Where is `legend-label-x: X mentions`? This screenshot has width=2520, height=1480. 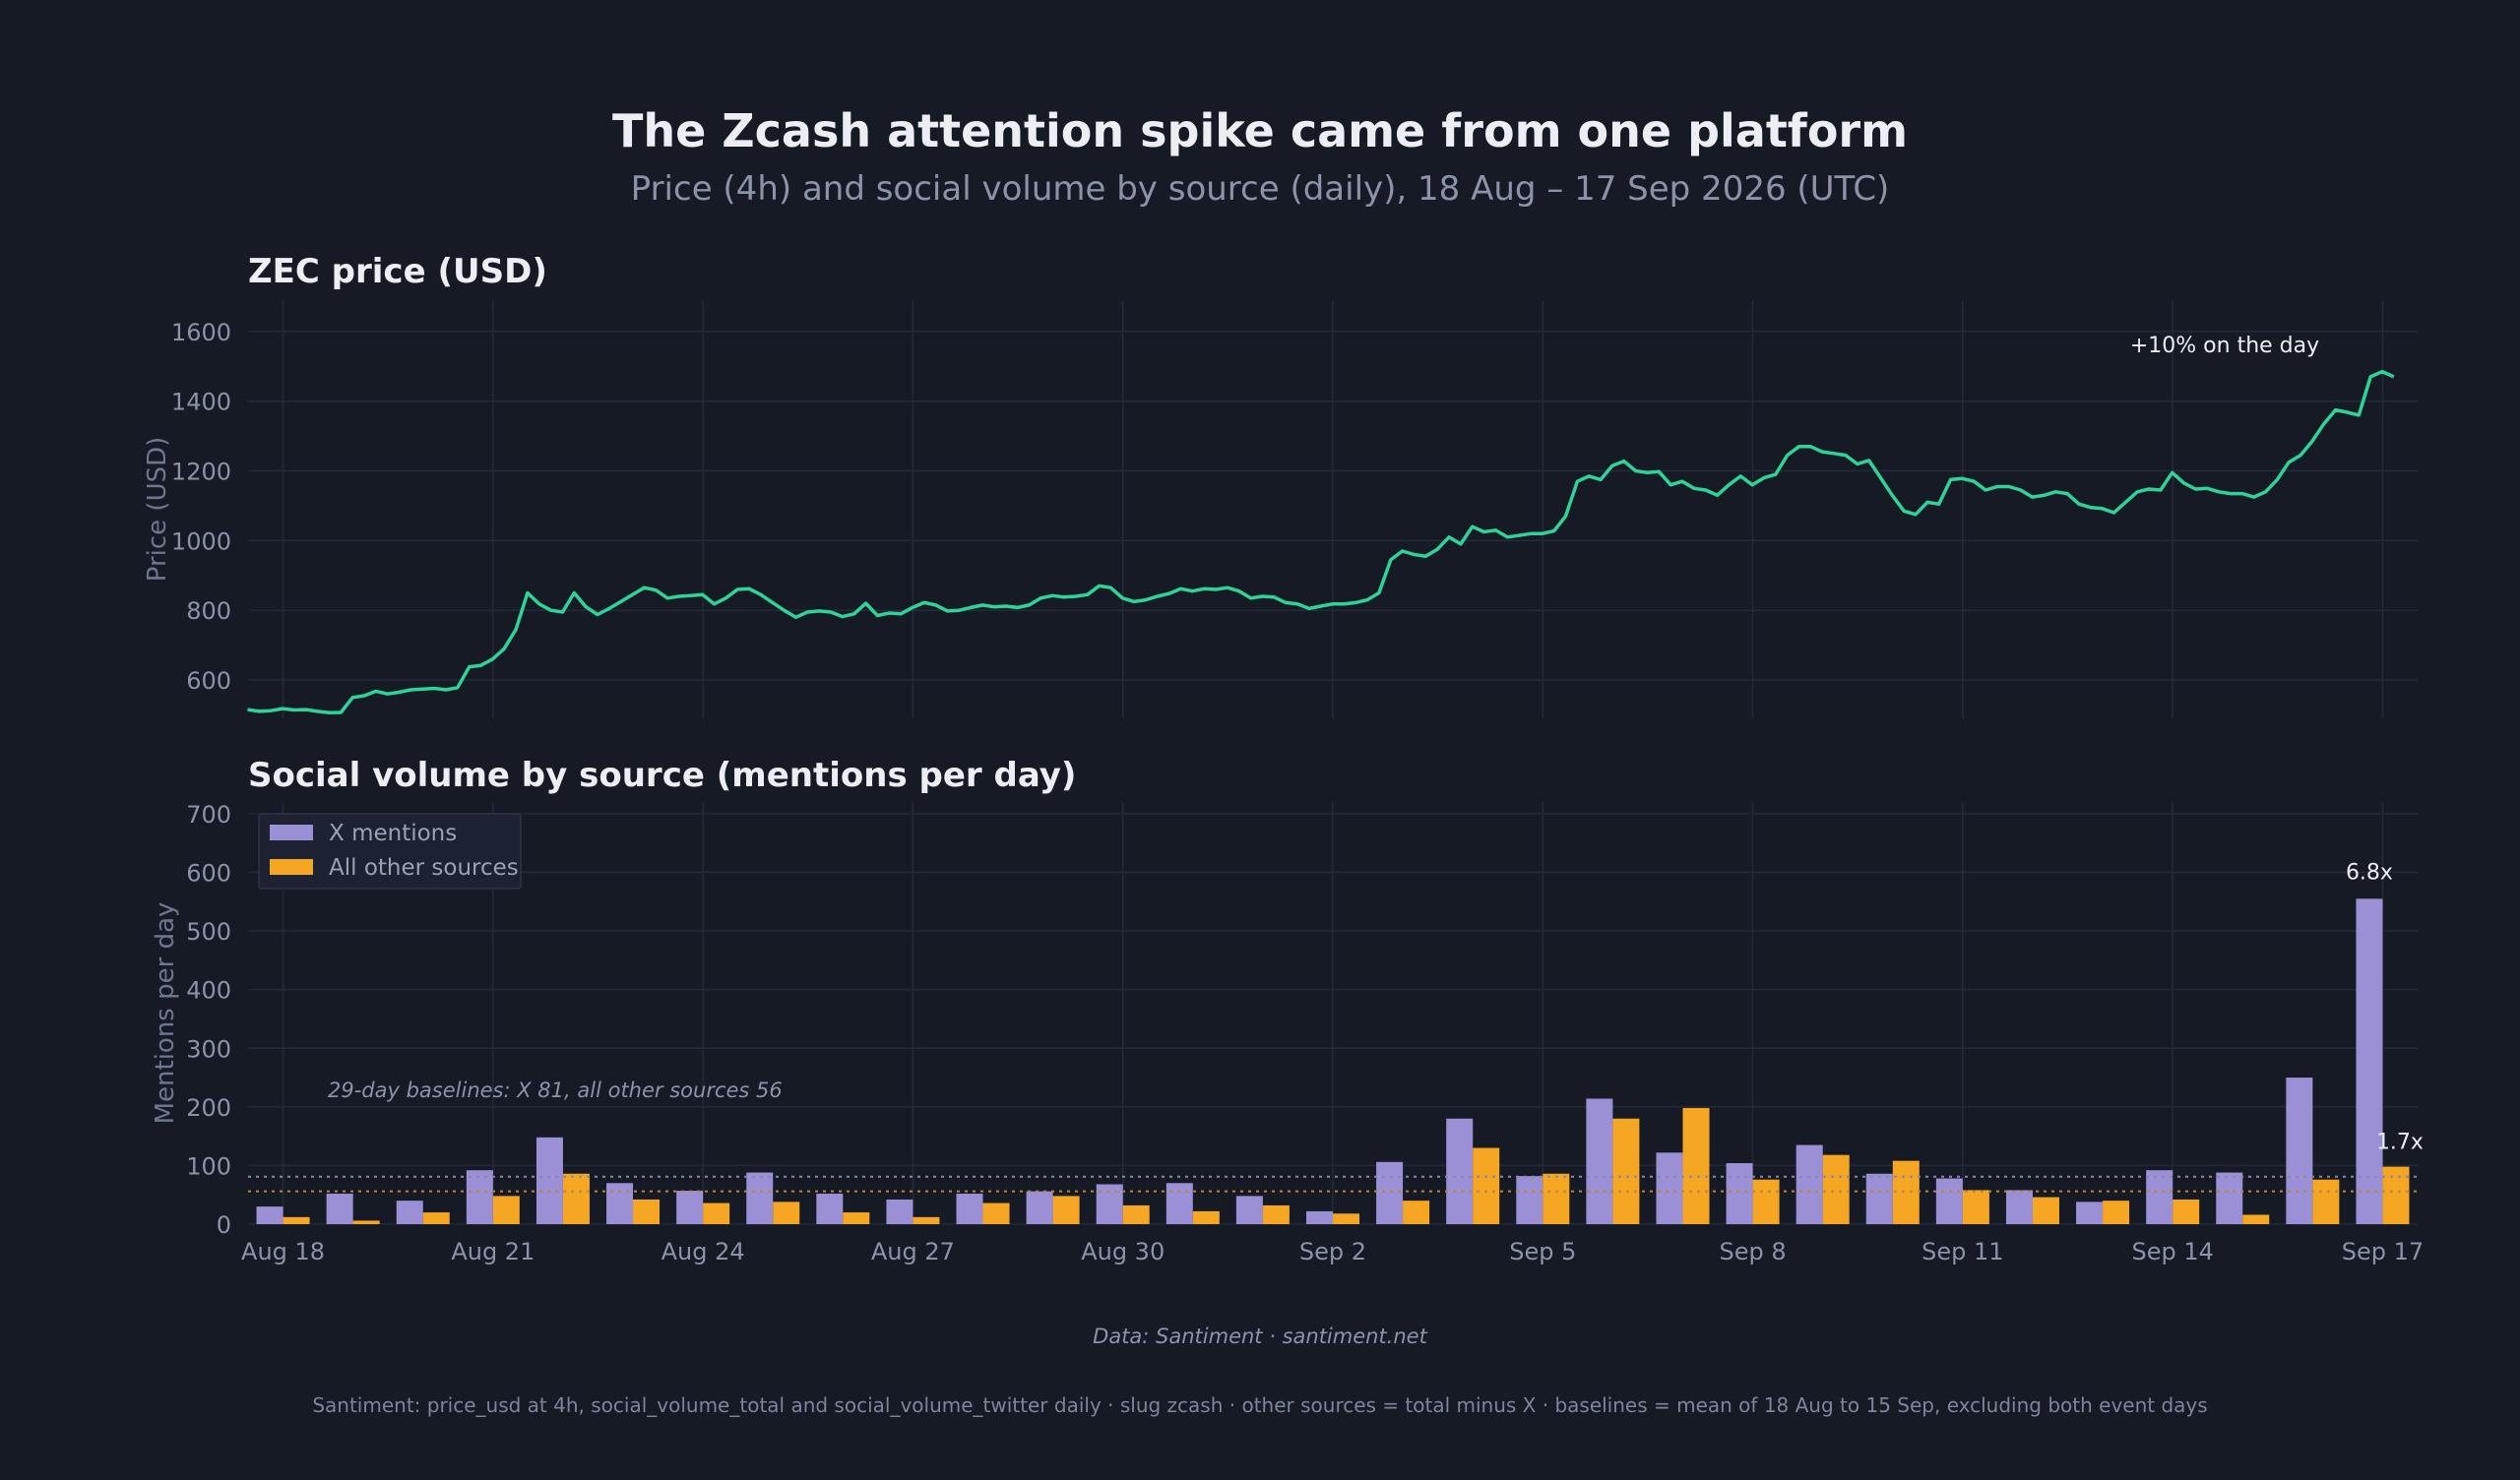
legend-label-x: X mentions is located at coordinates (393, 833).